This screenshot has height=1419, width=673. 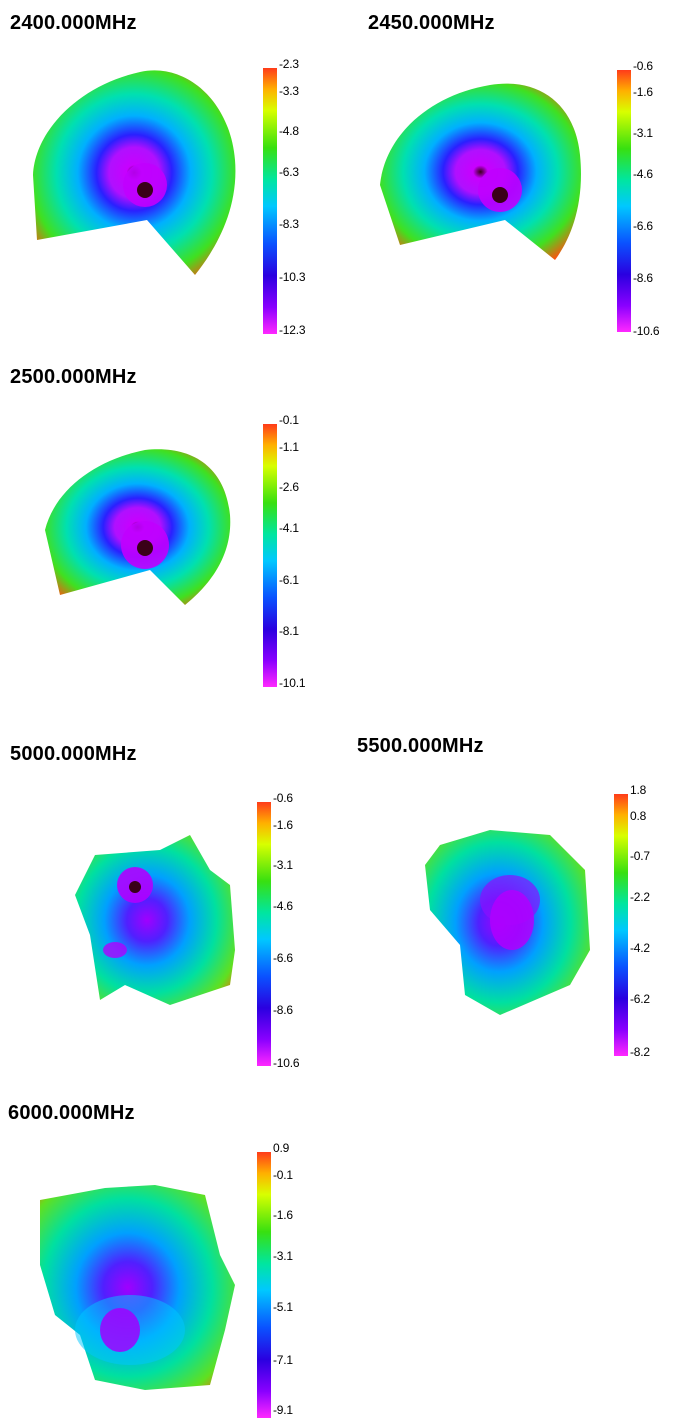 What do you see at coordinates (289, 64) in the screenshot?
I see `tick-label: -2.3` at bounding box center [289, 64].